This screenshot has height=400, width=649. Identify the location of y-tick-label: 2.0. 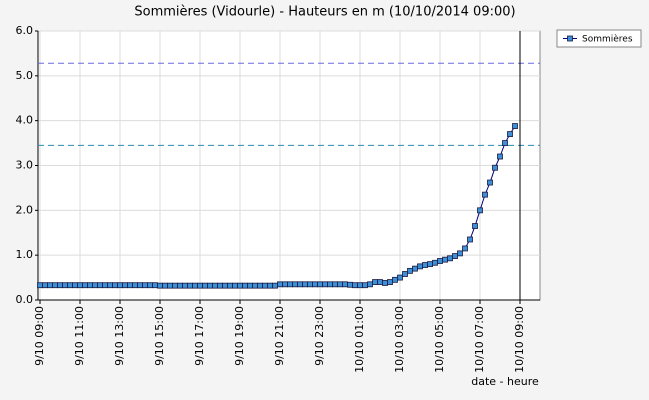
(25, 209).